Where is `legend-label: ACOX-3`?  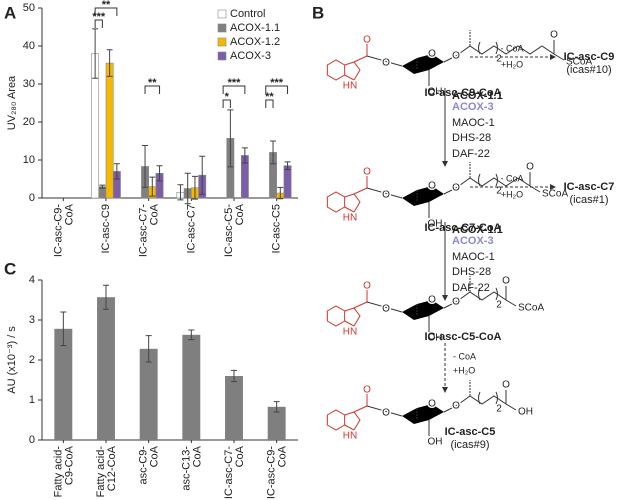 legend-label: ACOX-3 is located at coordinates (250, 56).